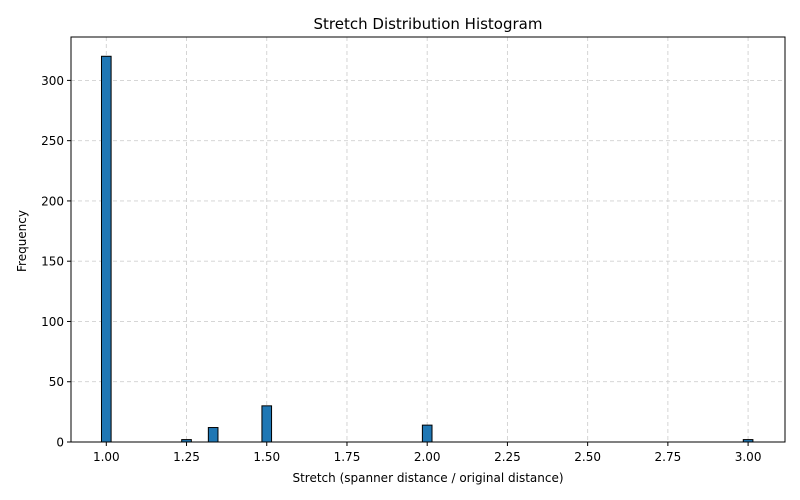  I want to click on y-tick-label: 0, so click(60, 443).